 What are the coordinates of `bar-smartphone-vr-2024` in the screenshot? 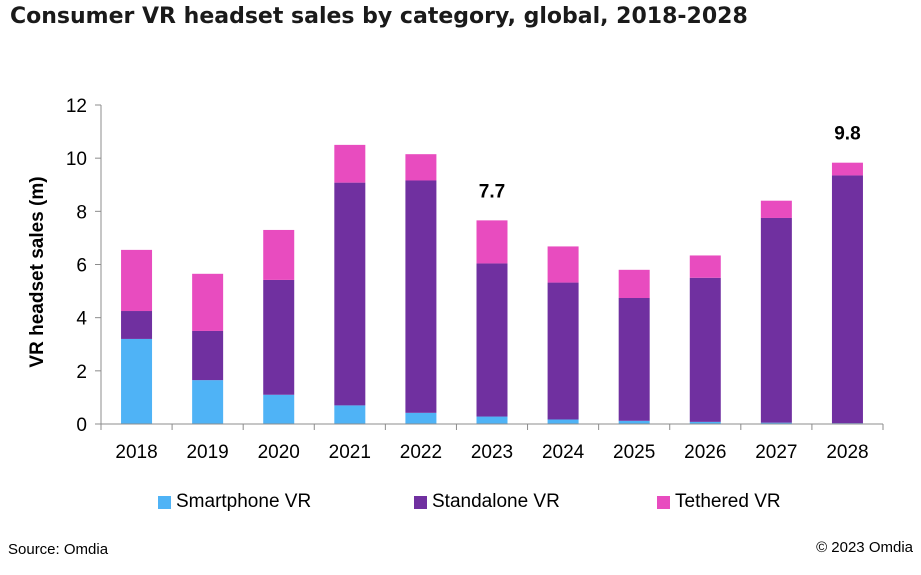 It's located at (563, 421).